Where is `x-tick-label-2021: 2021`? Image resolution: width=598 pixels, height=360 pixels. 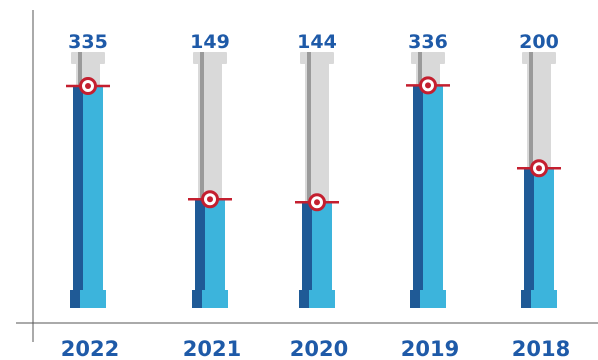
x-tick-label-2021: 2021 is located at coordinates (212, 348).